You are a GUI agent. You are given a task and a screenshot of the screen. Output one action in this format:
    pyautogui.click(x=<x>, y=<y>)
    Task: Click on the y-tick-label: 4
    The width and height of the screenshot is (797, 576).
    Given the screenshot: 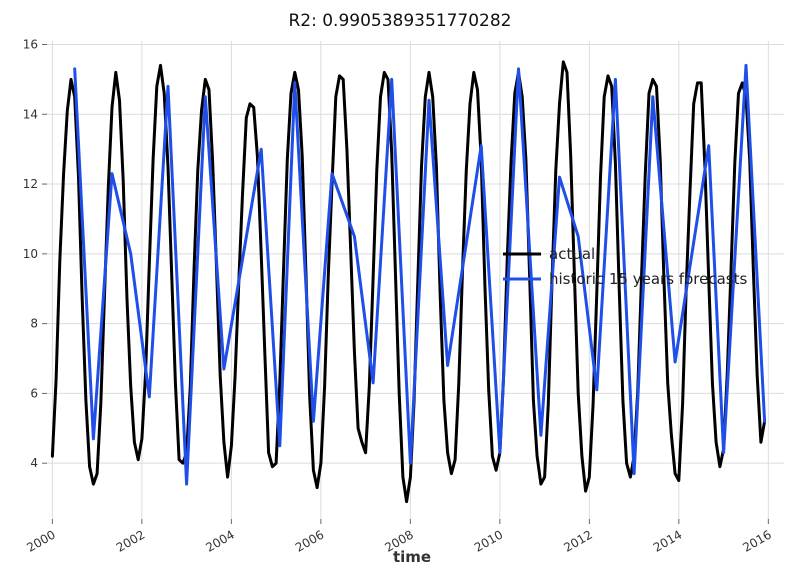 What is the action you would take?
    pyautogui.click(x=34, y=463)
    